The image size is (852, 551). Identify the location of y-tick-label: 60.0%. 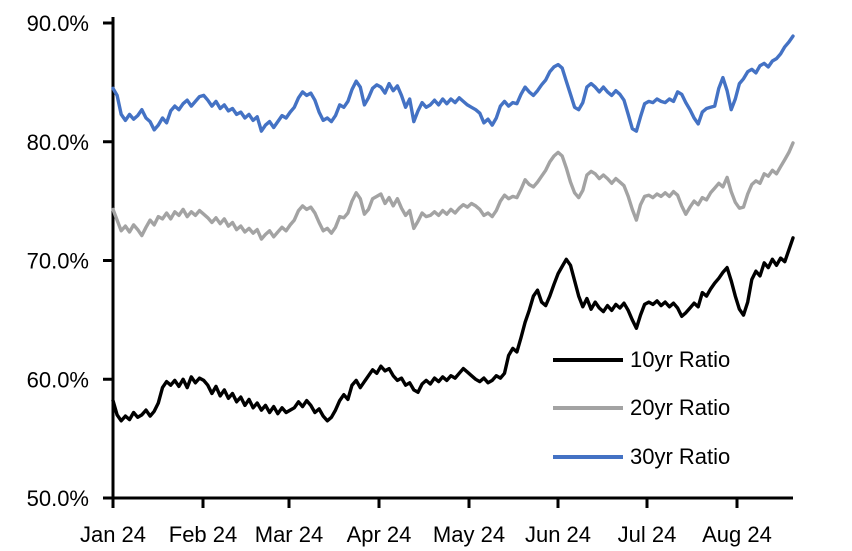
(58, 379).